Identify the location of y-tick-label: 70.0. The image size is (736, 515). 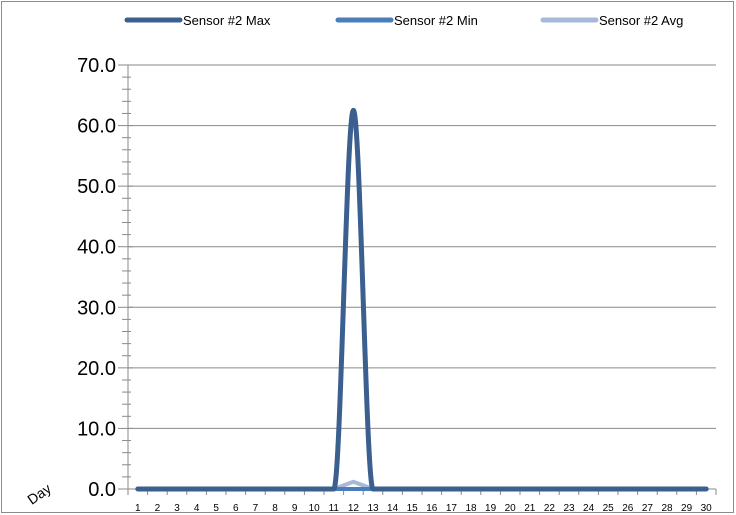
(96, 66).